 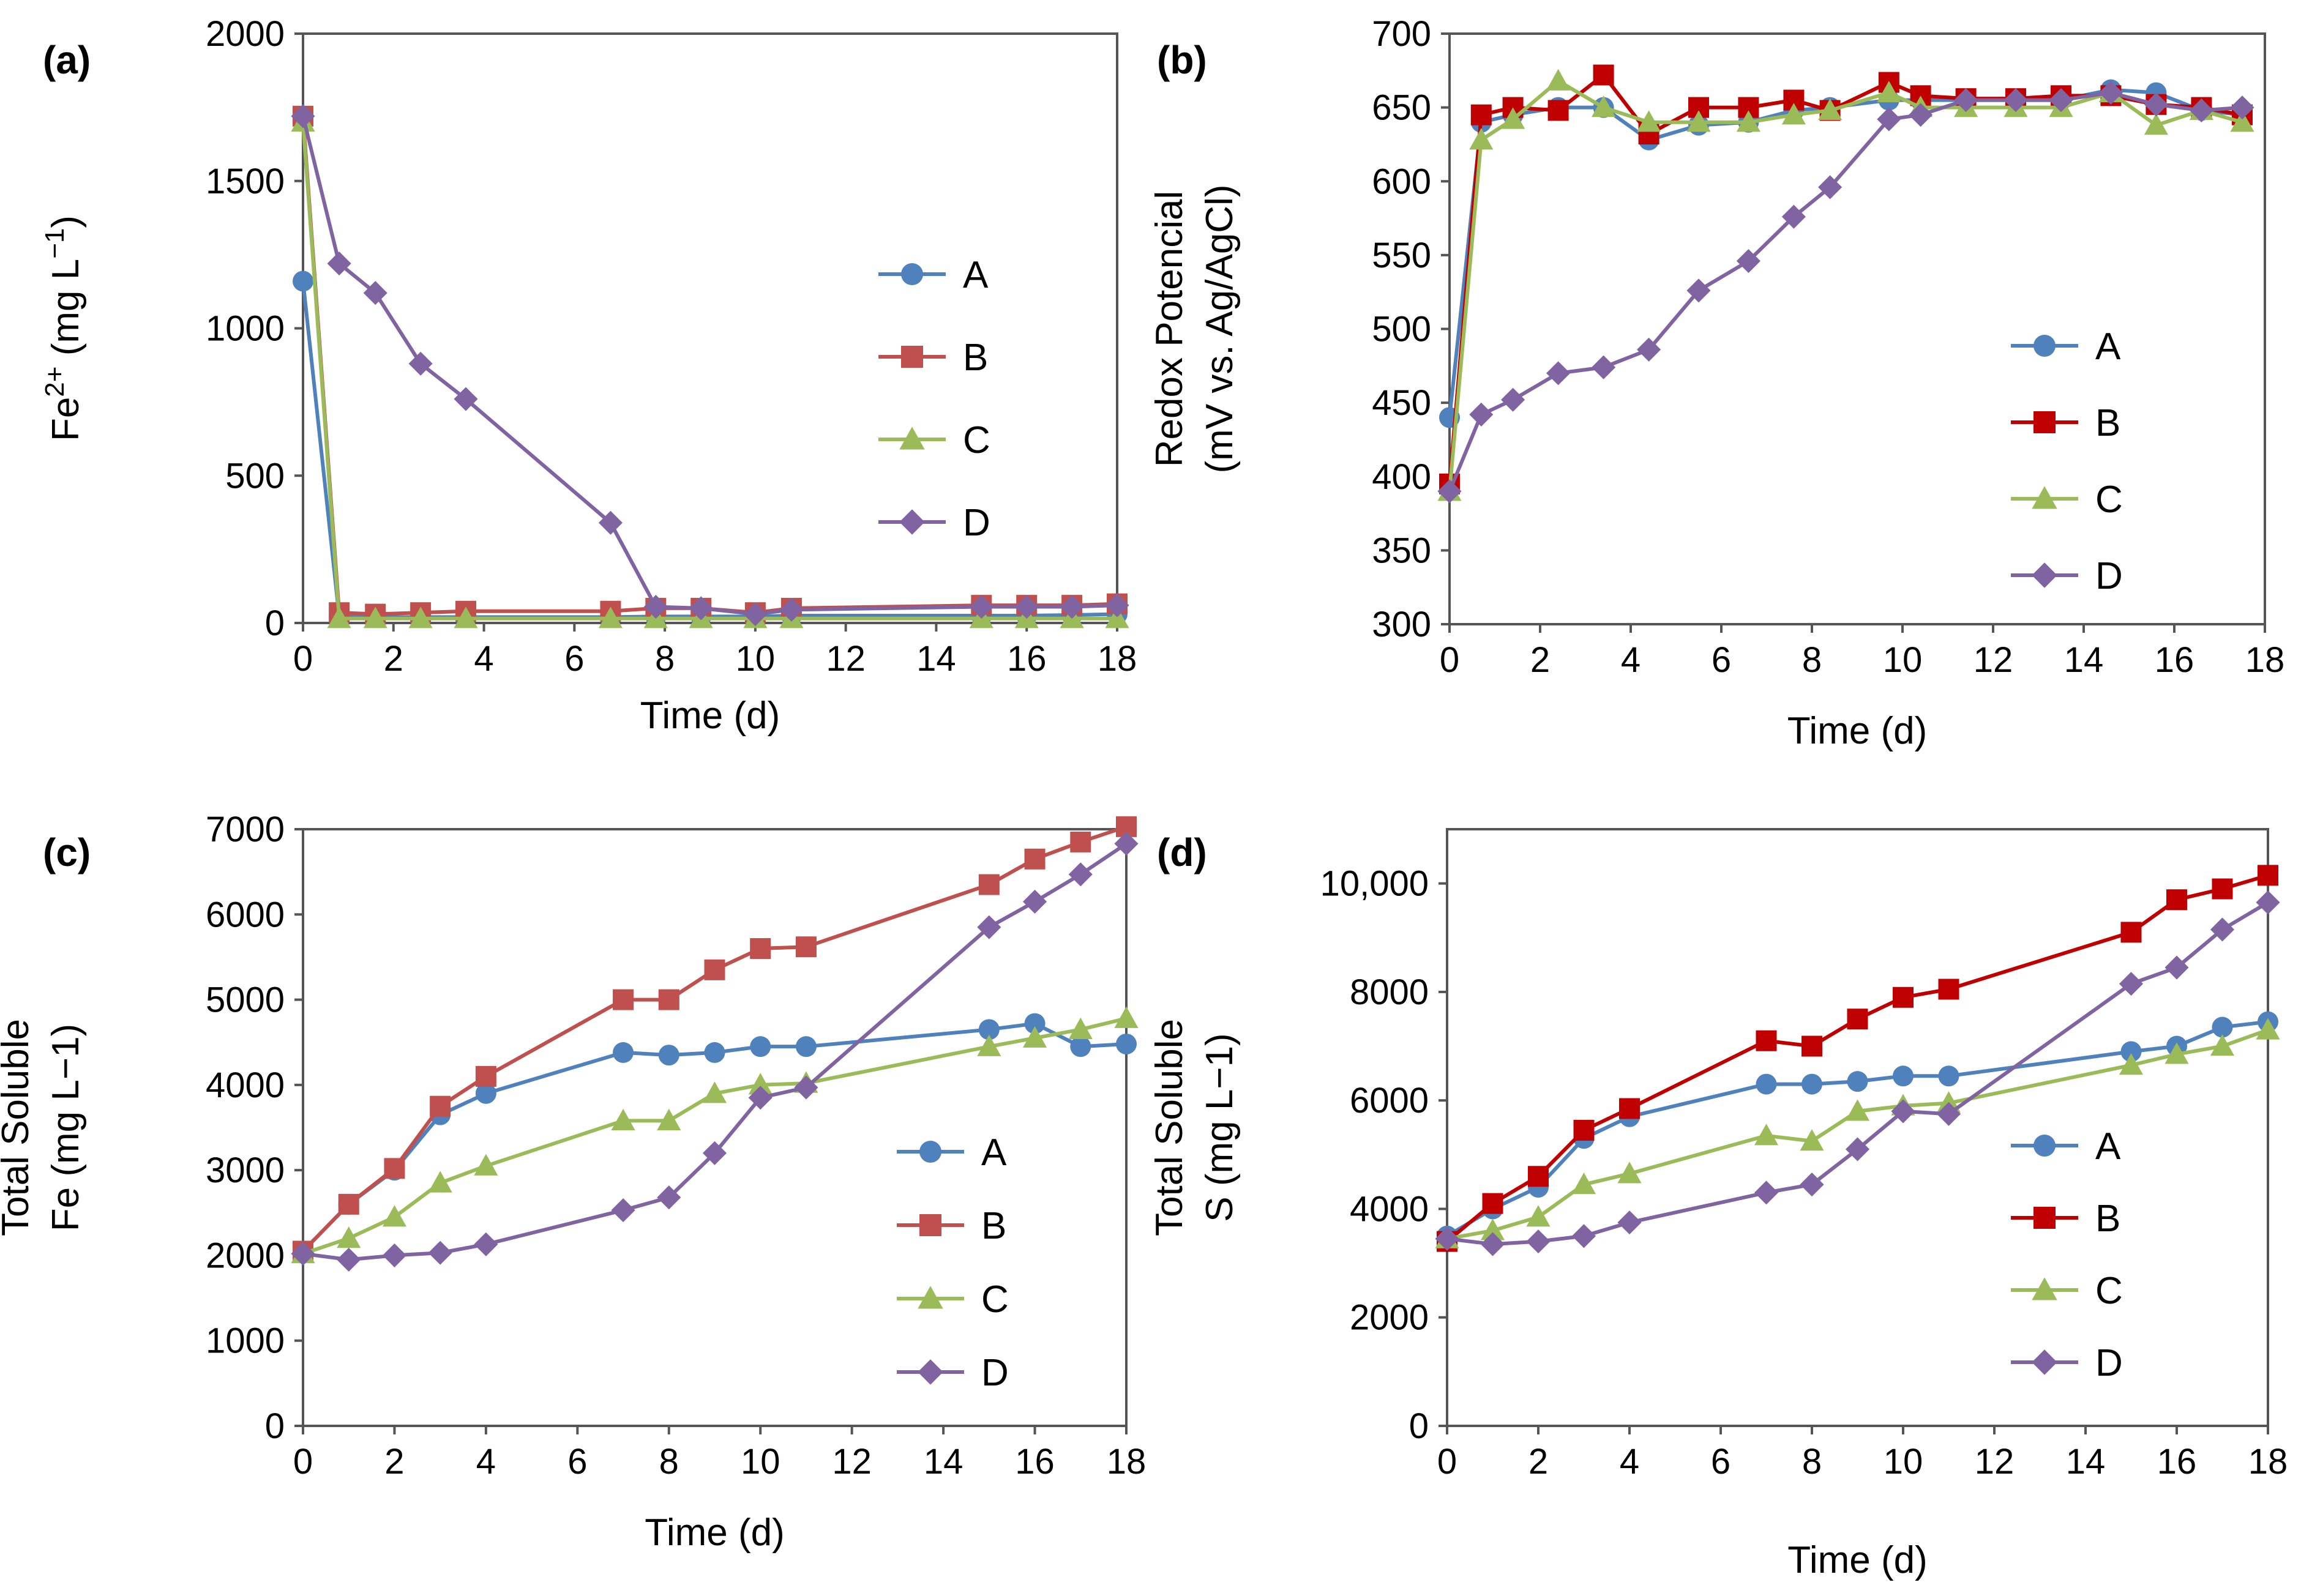 What do you see at coordinates (1389, 992) in the screenshot?
I see `chart-3-y-tick-label: 8000` at bounding box center [1389, 992].